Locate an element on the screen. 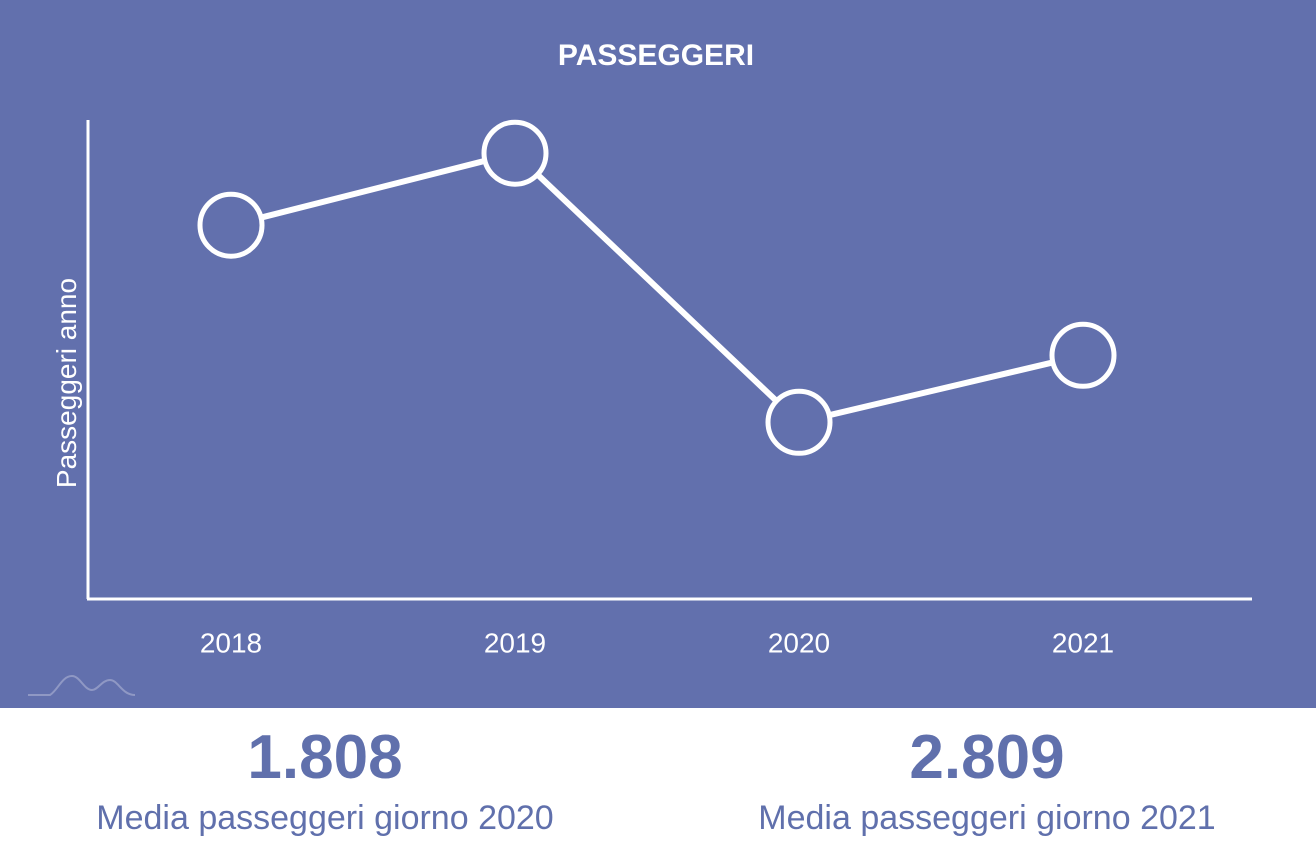 The image size is (1316, 846). chart-title: PASSEGGERI is located at coordinates (656, 55).